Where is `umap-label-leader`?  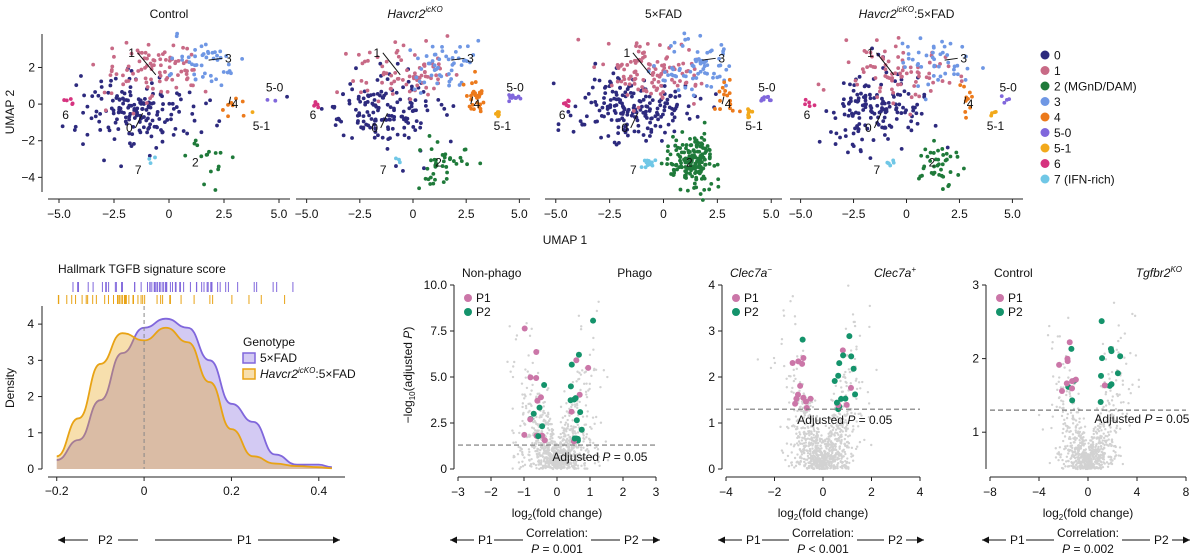 umap-label-leader is located at coordinates (215, 59).